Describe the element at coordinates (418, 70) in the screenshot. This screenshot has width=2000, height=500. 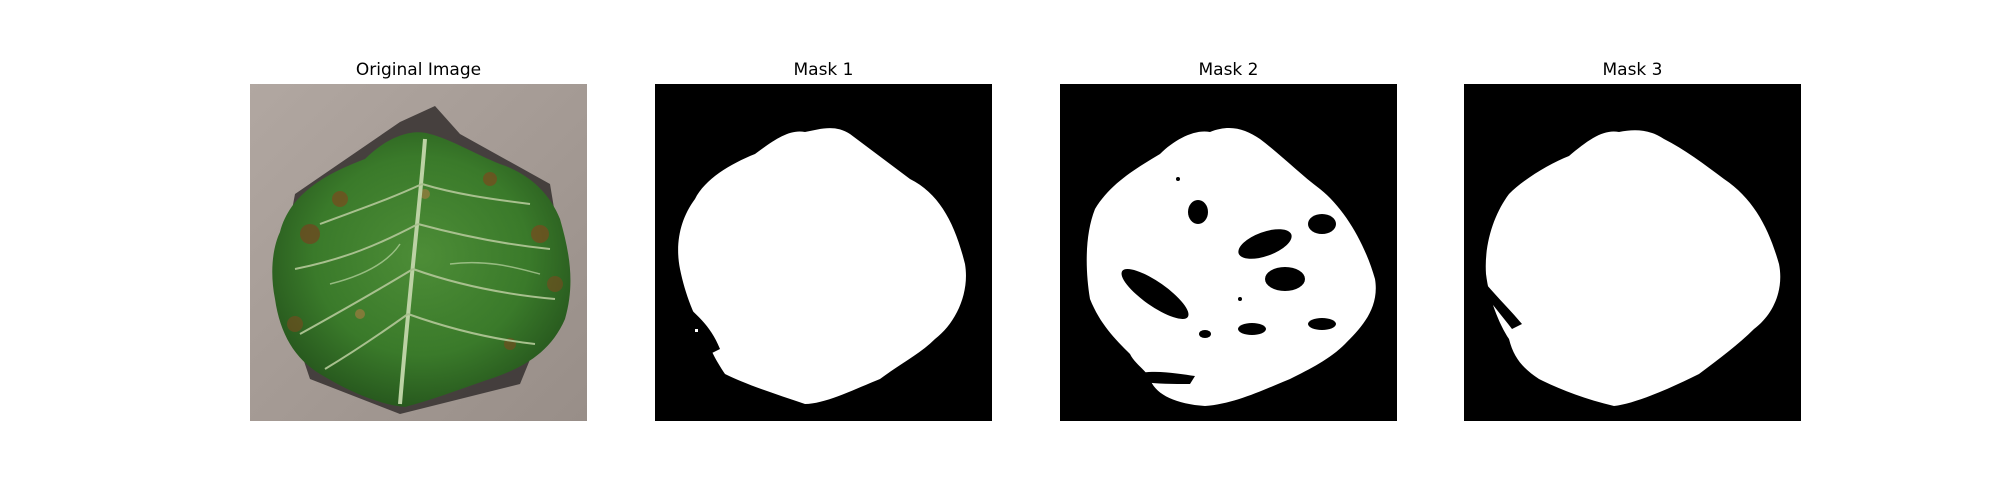
I see `panel-title: Original Image` at that location.